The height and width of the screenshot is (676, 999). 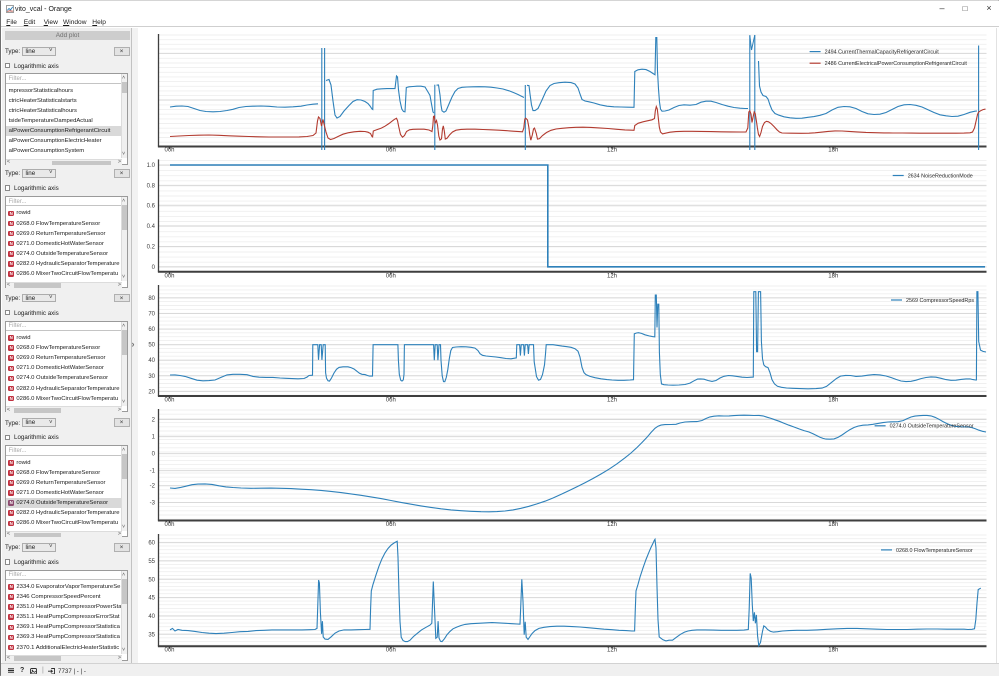 I want to click on svg-text: -3, so click(x=153, y=504).